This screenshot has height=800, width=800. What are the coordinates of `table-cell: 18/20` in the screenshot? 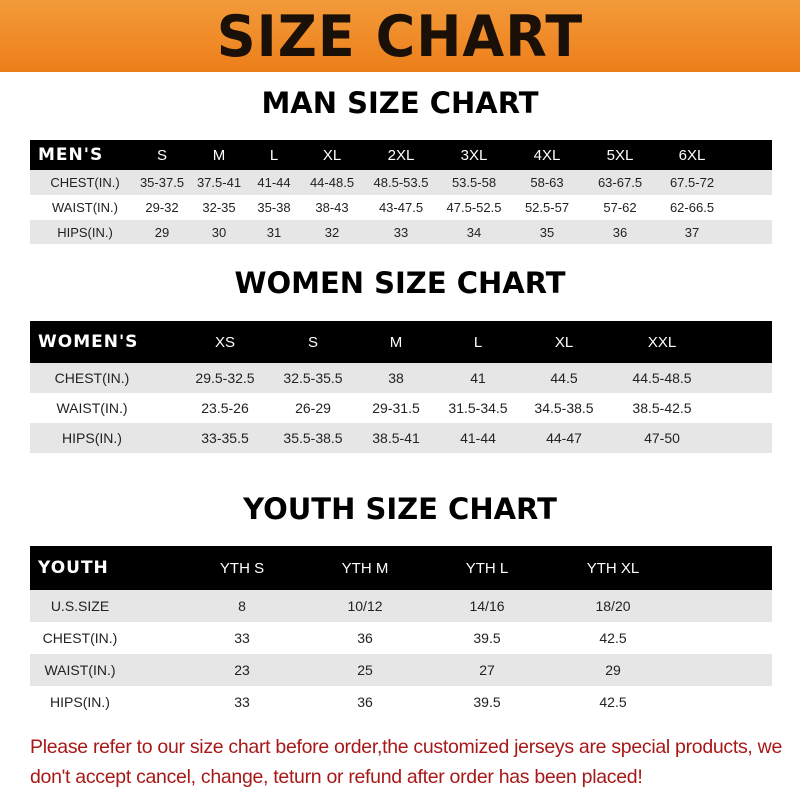 It's located at (613, 606).